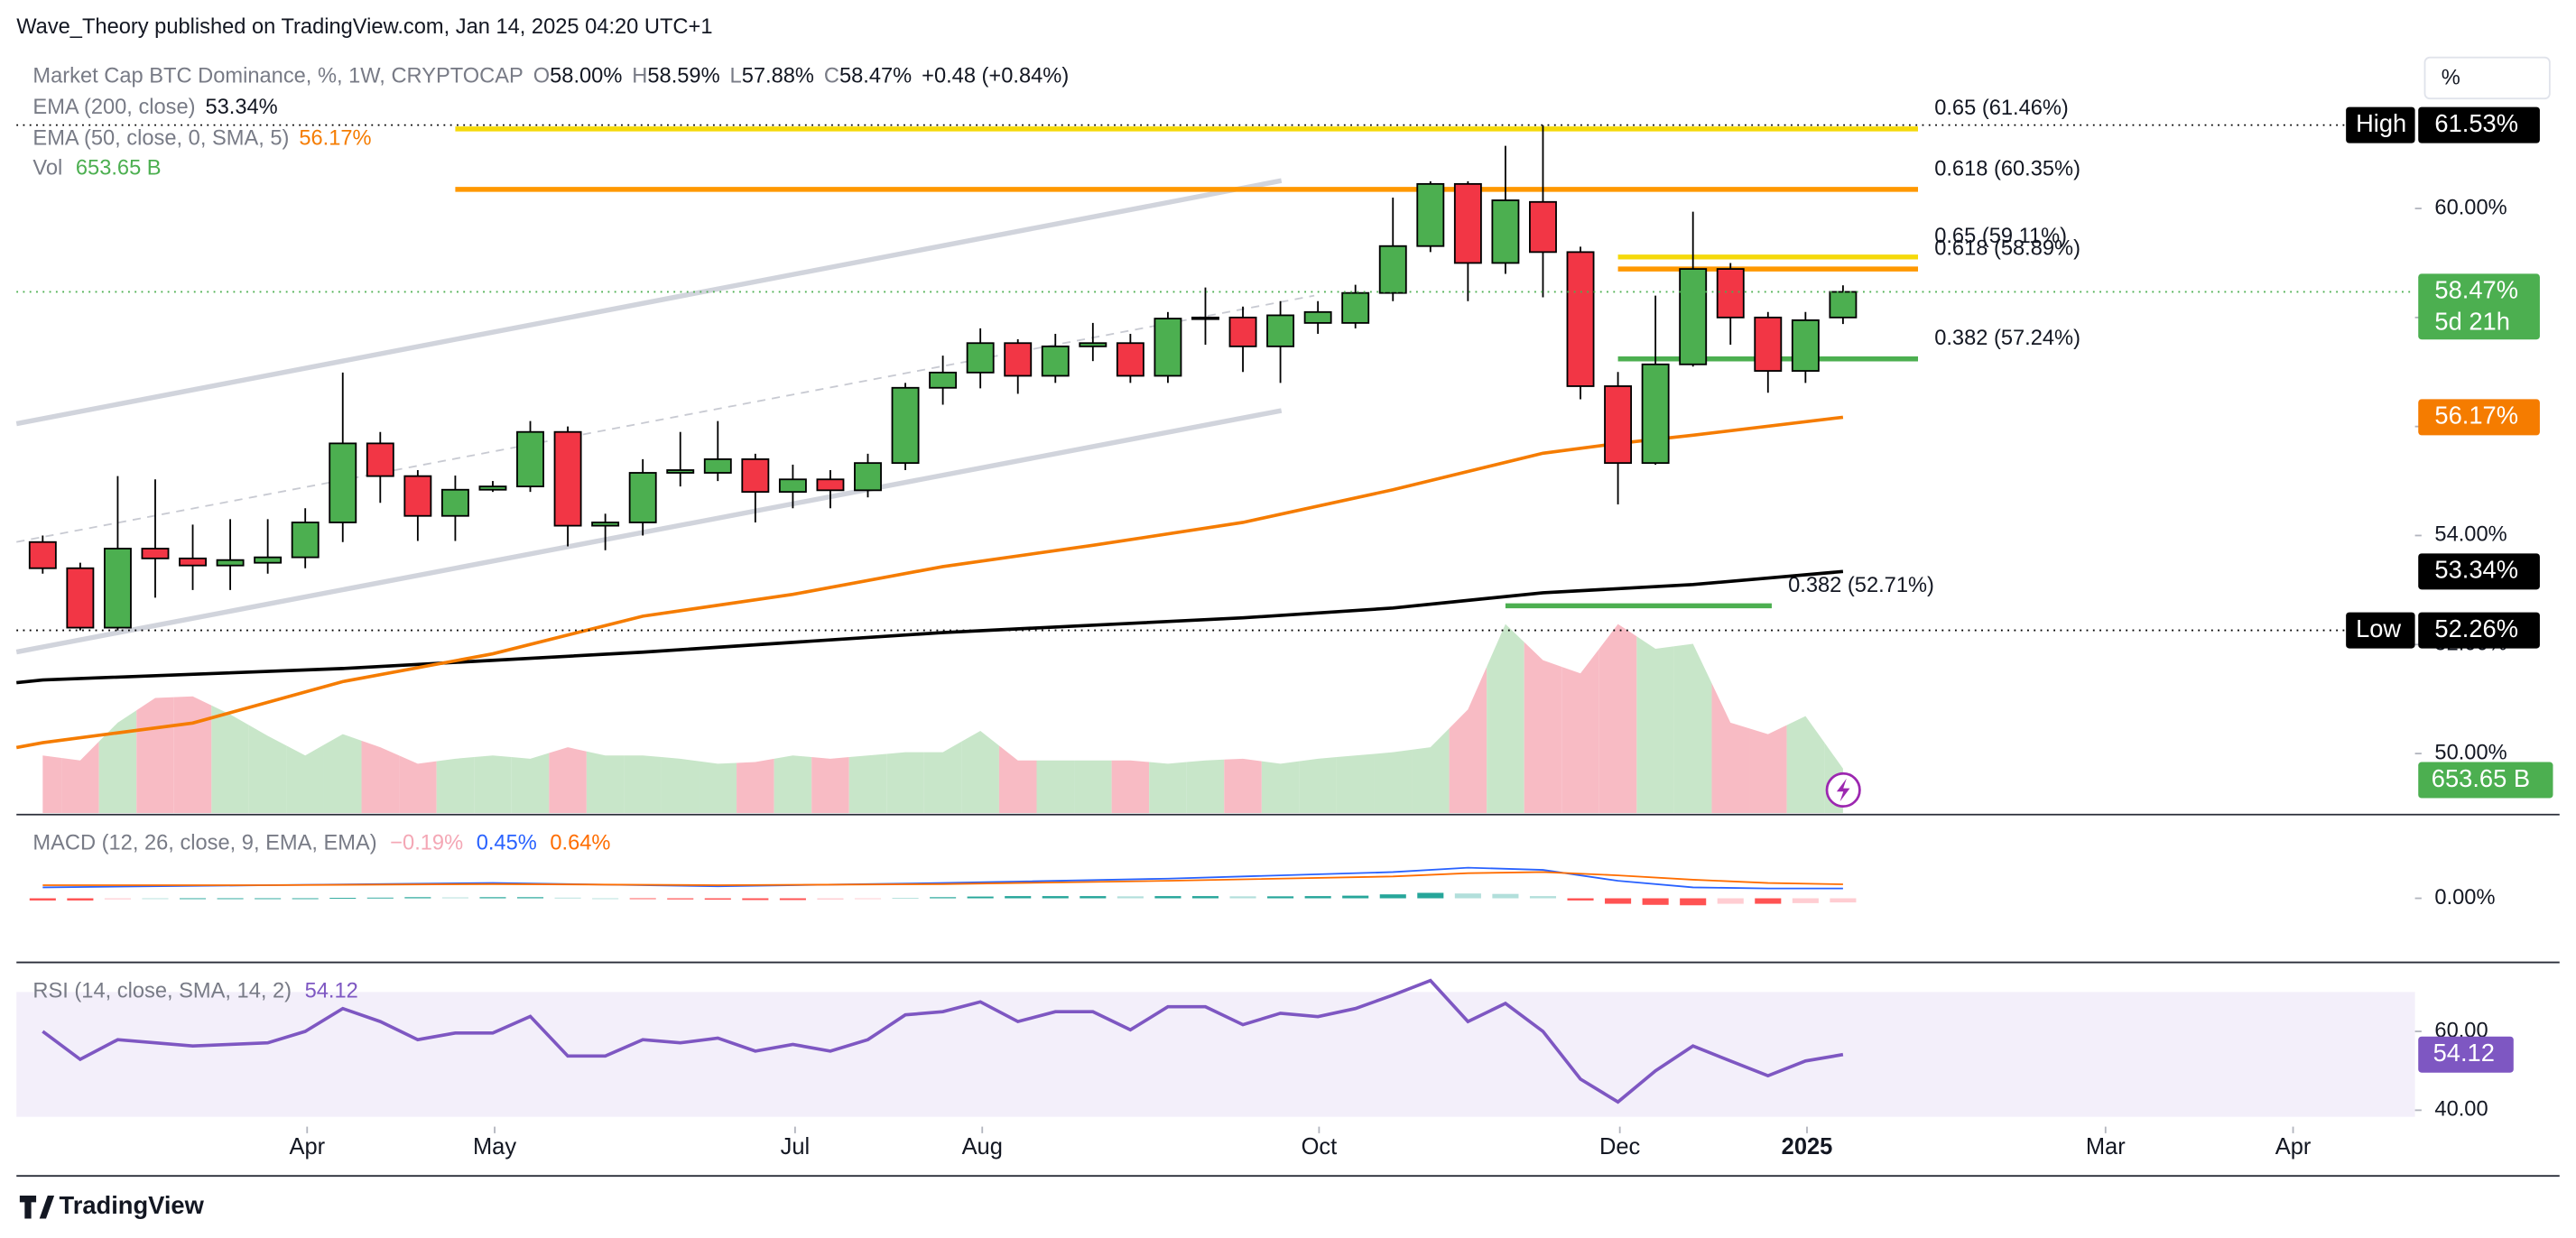 The height and width of the screenshot is (1238, 2576). Describe the element at coordinates (37, 1208) in the screenshot. I see `brand-logo` at that location.